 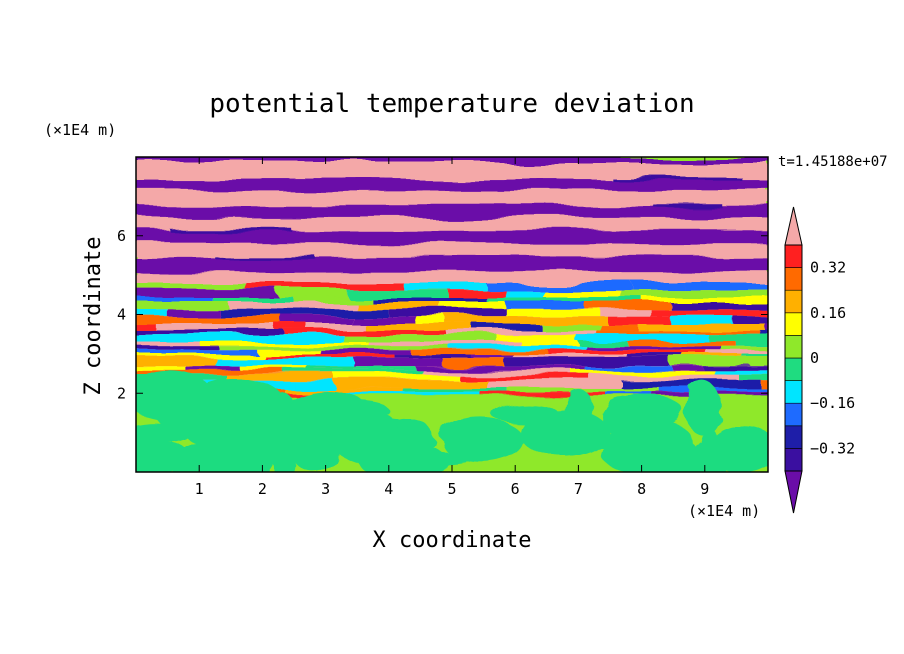 I want to click on x-tick-label: 2, so click(x=262, y=489).